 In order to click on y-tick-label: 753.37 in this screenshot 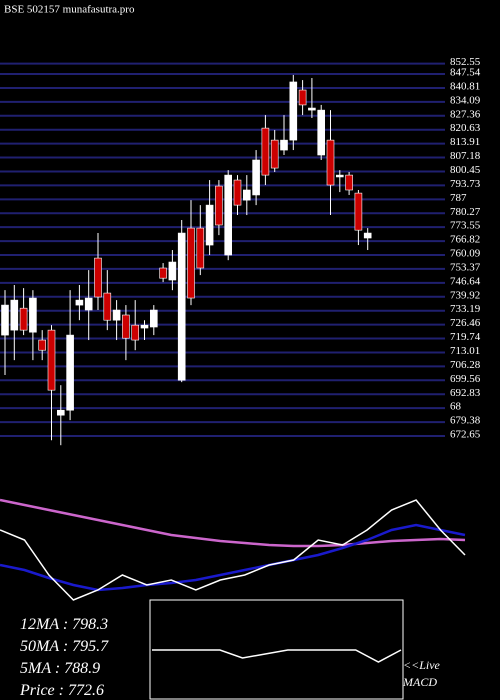, I will do `click(465, 267)`.